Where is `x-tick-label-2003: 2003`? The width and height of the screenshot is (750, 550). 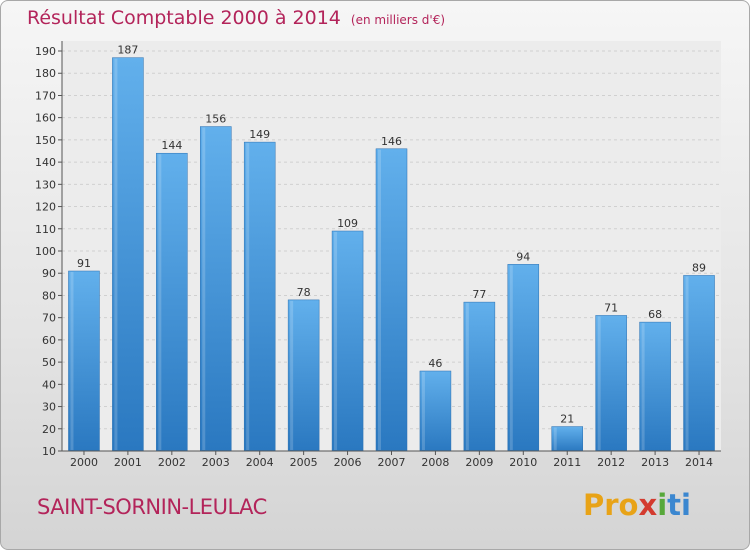 x-tick-label-2003: 2003 is located at coordinates (216, 462).